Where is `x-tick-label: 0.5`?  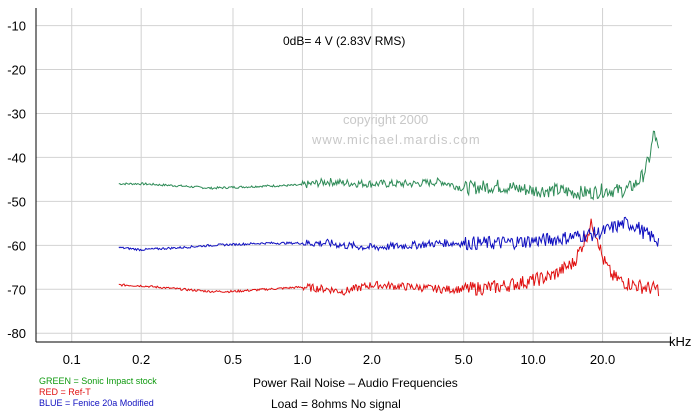
x-tick-label: 0.5 is located at coordinates (233, 359).